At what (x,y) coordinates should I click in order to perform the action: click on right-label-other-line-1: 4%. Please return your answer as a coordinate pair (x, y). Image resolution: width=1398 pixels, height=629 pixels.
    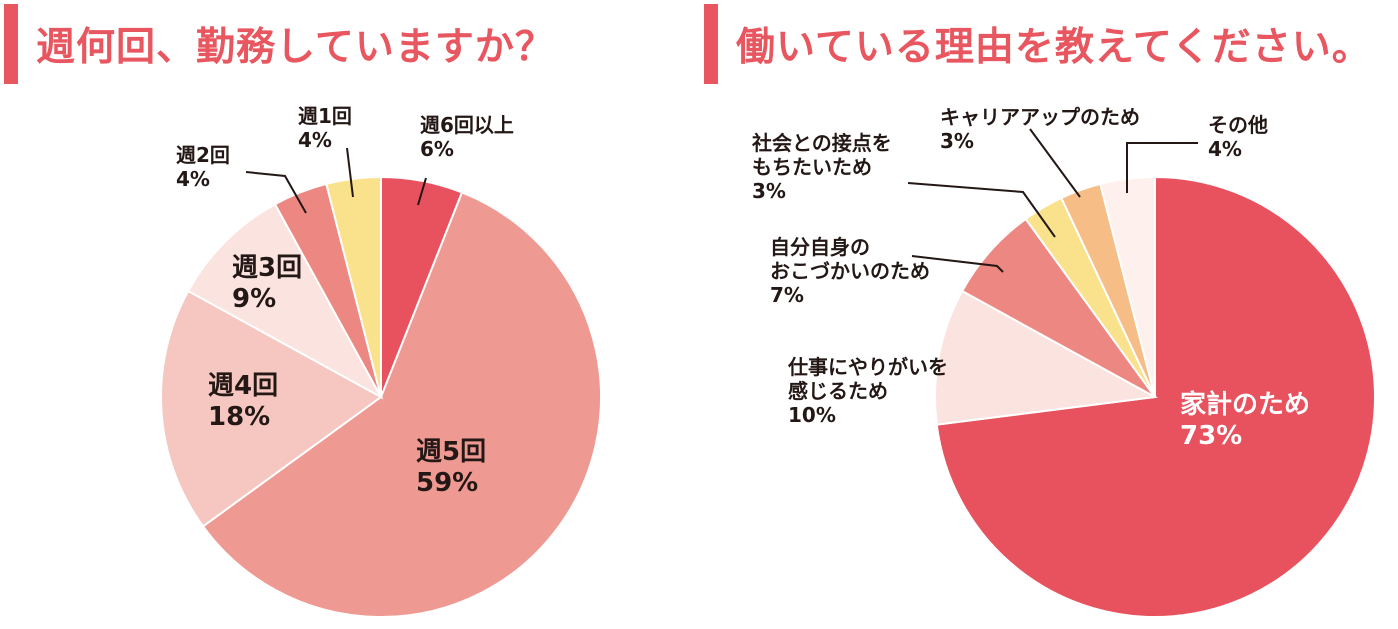
    Looking at the image, I should click on (1225, 149).